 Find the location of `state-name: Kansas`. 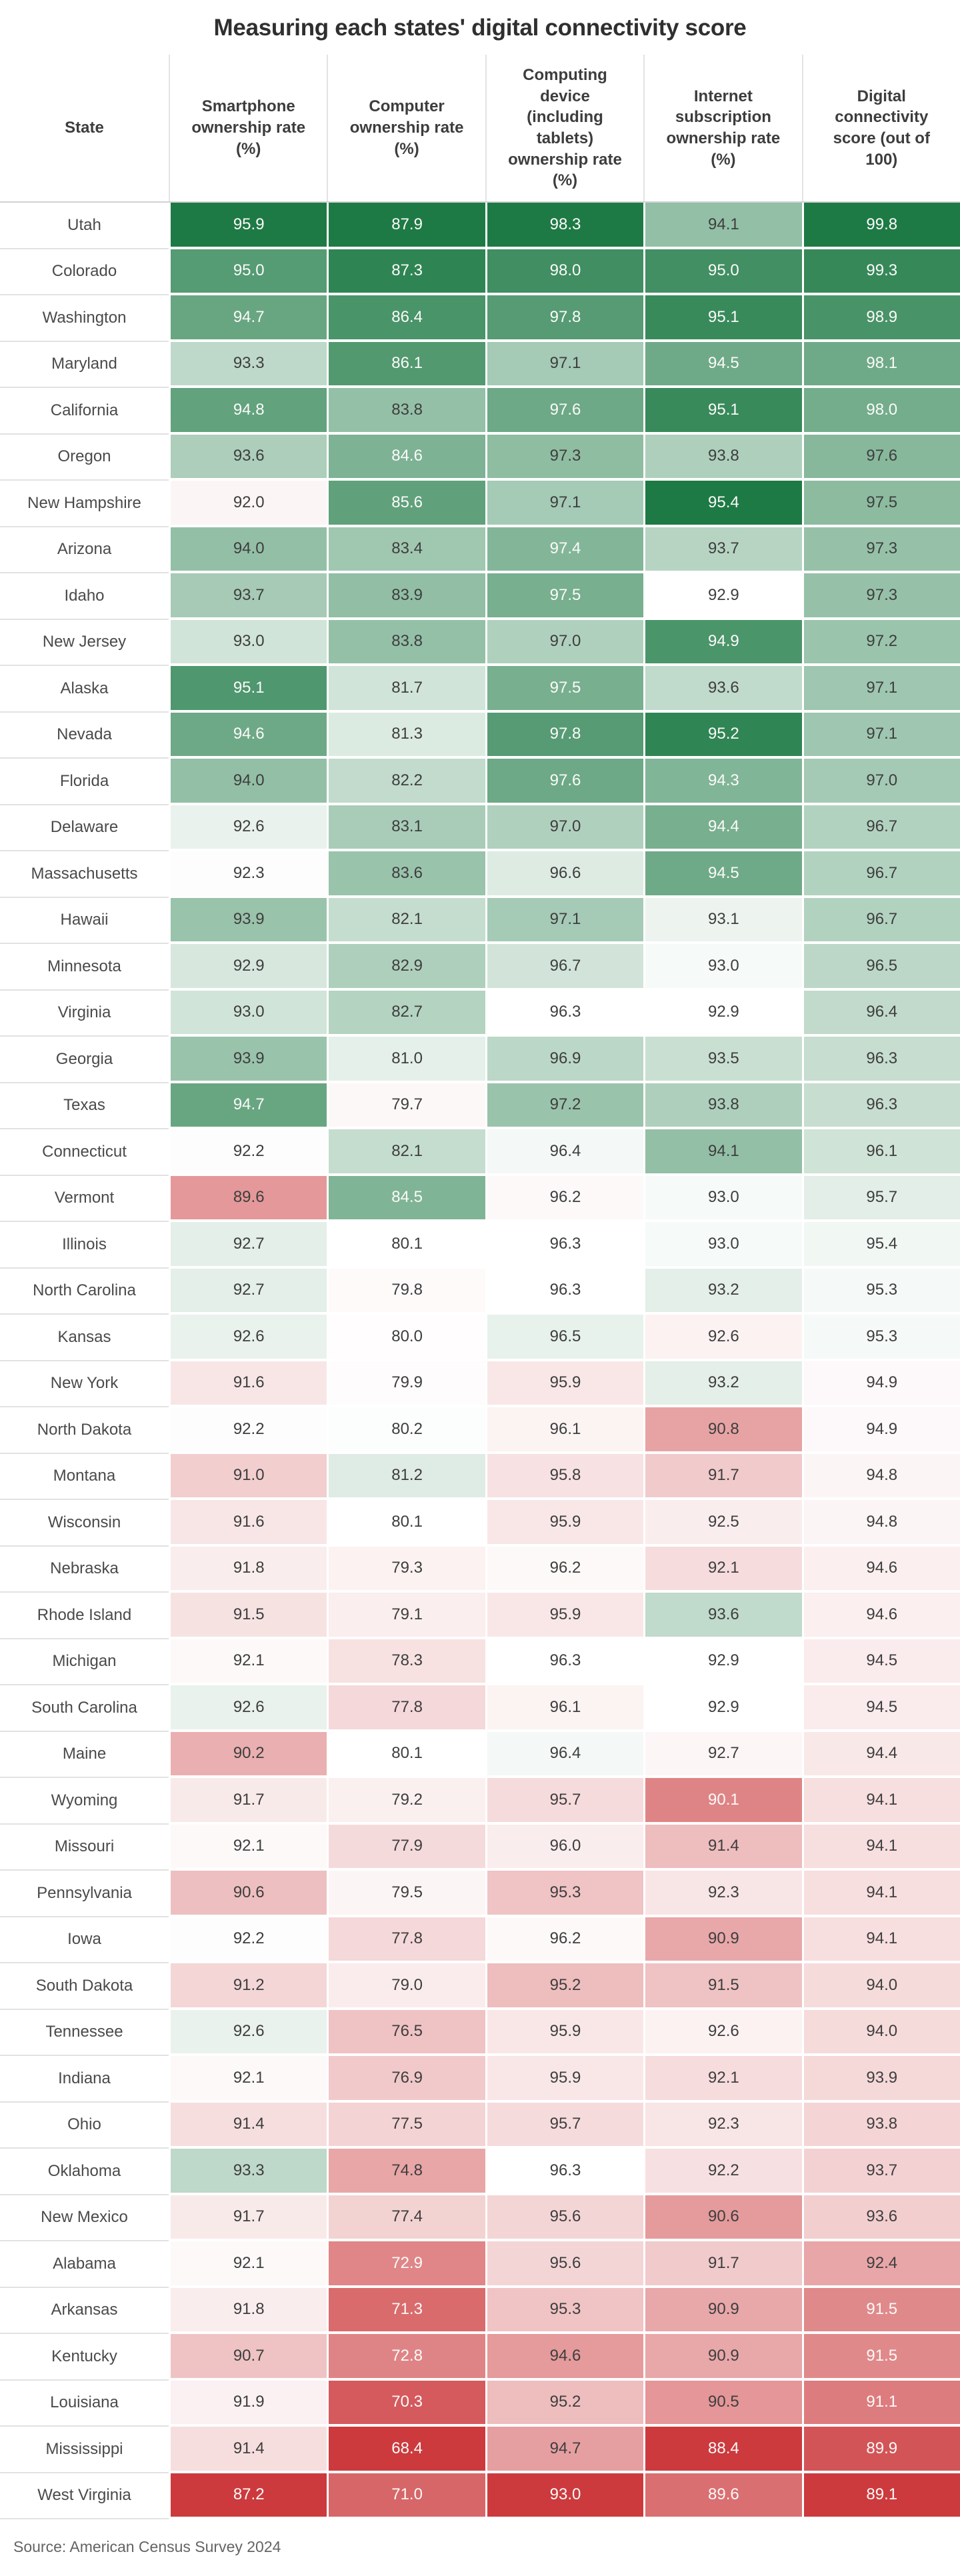

state-name: Kansas is located at coordinates (84, 1338).